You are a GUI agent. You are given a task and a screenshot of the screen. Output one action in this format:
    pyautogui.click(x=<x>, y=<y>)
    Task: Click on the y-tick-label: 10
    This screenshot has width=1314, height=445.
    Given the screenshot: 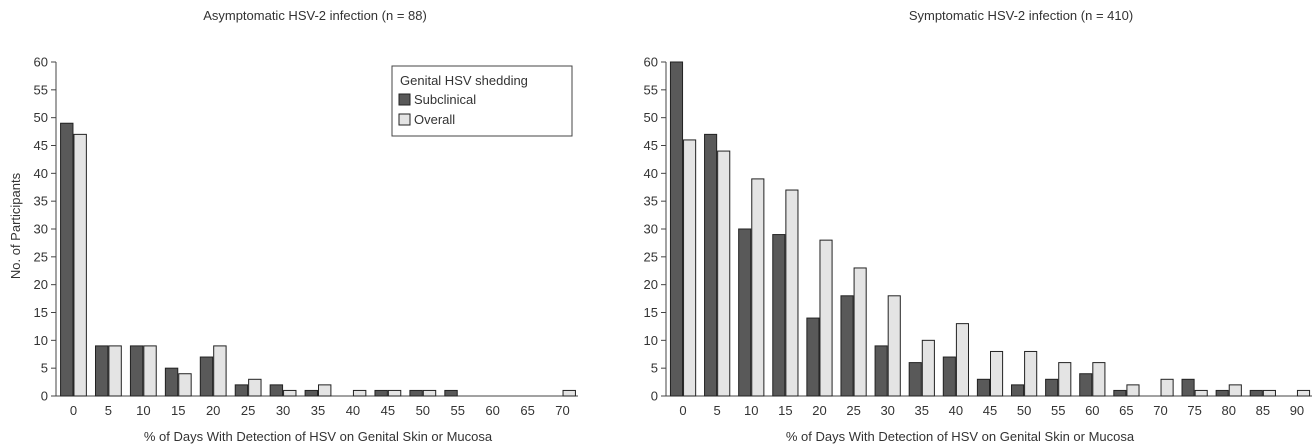 What is the action you would take?
    pyautogui.click(x=651, y=340)
    